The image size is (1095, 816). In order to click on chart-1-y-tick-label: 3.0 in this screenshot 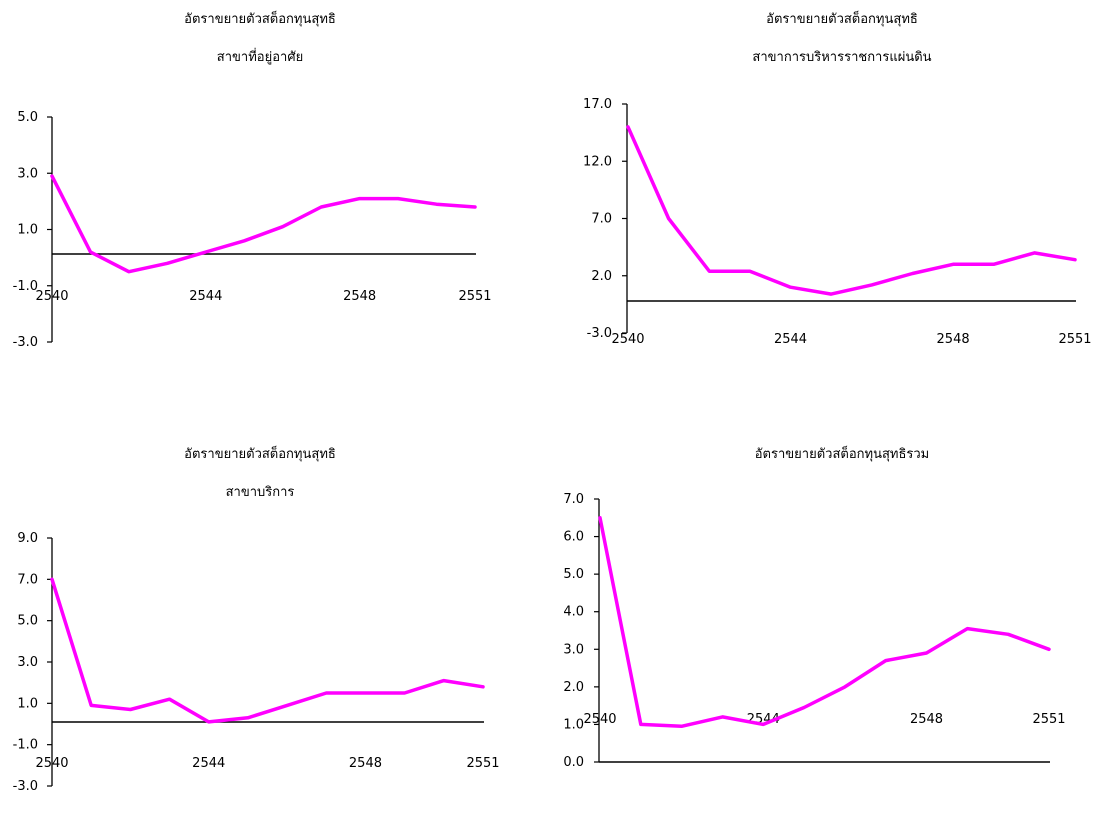, I will do `click(27, 173)`.